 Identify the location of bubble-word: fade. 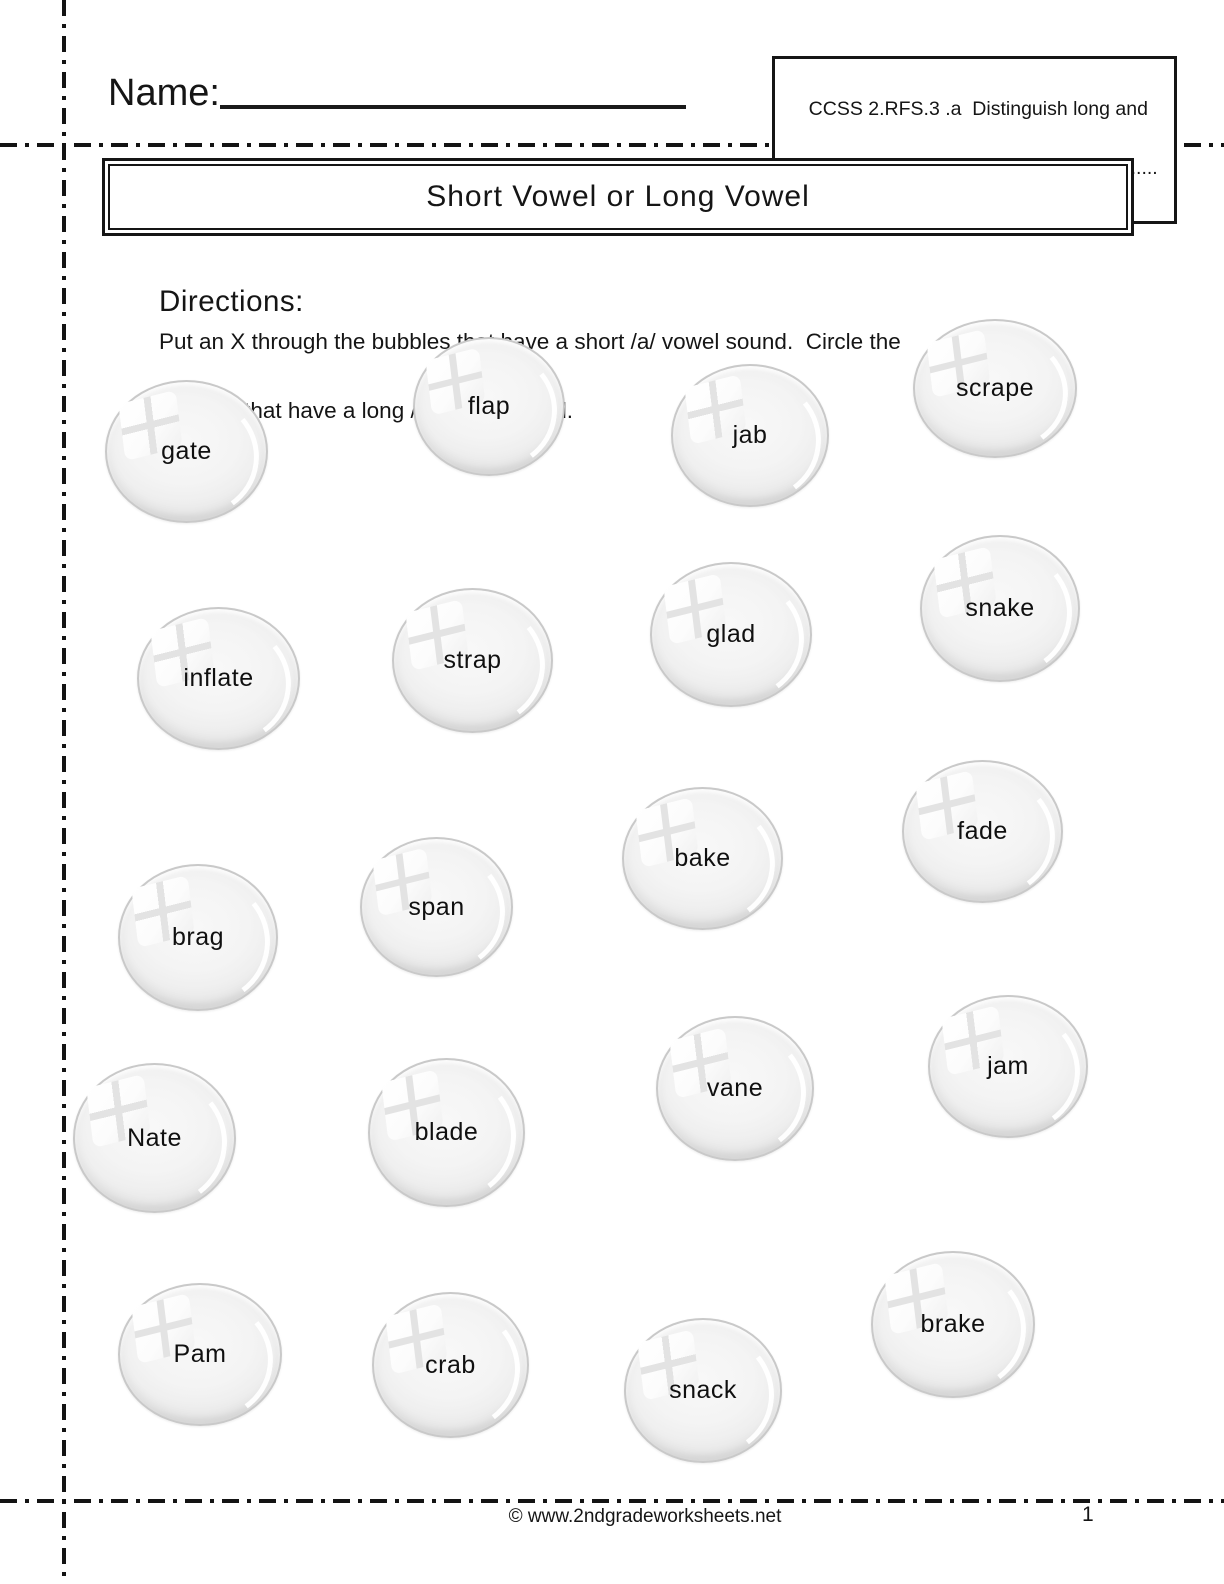
(982, 831).